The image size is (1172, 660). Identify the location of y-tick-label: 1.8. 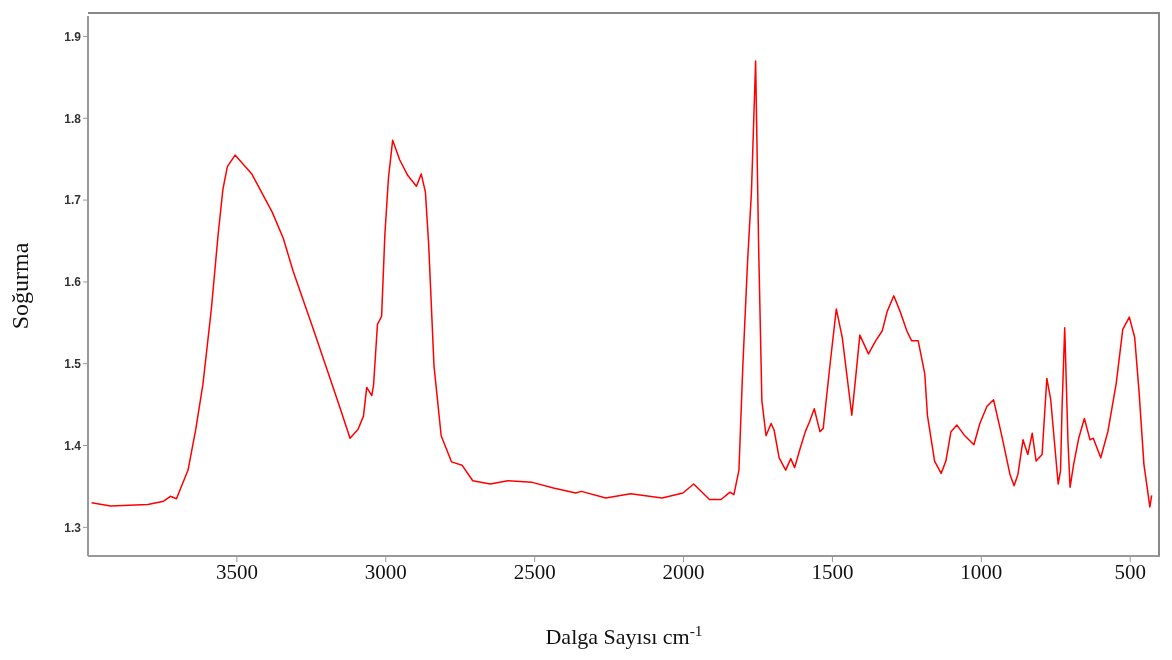
(73, 118).